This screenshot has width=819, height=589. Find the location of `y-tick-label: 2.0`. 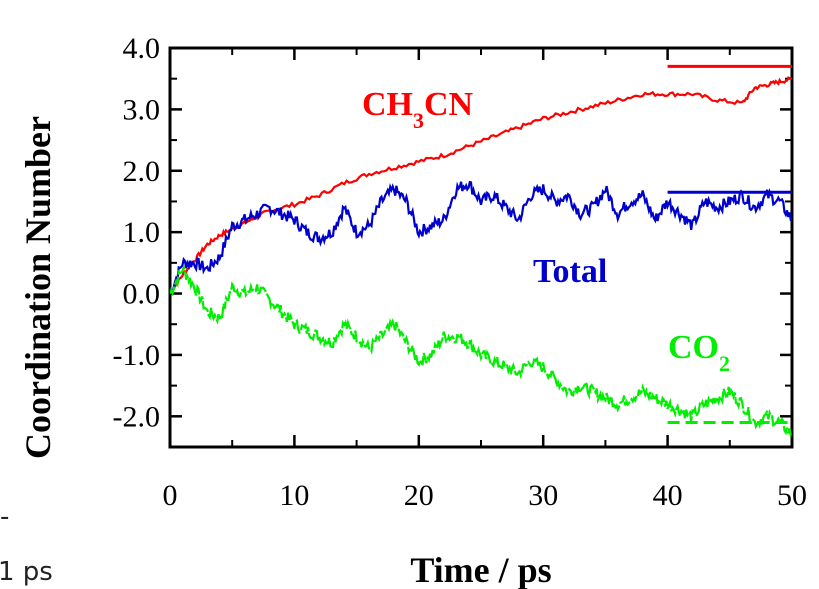

y-tick-label: 2.0 is located at coordinates (142, 171).